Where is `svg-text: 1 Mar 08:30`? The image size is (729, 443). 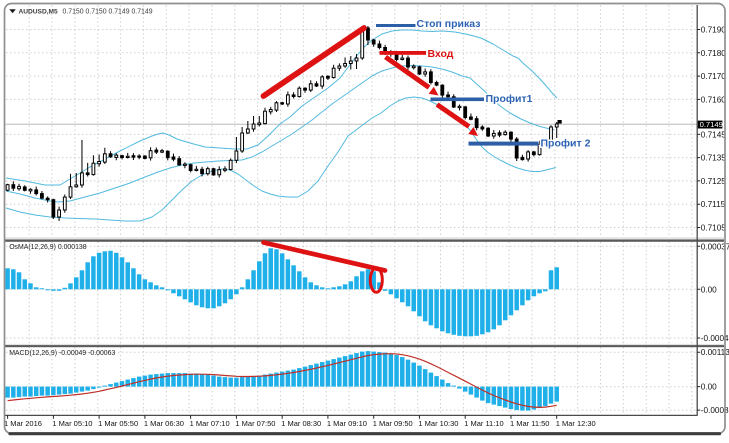 svg-text: 1 Mar 08:30 is located at coordinates (301, 423).